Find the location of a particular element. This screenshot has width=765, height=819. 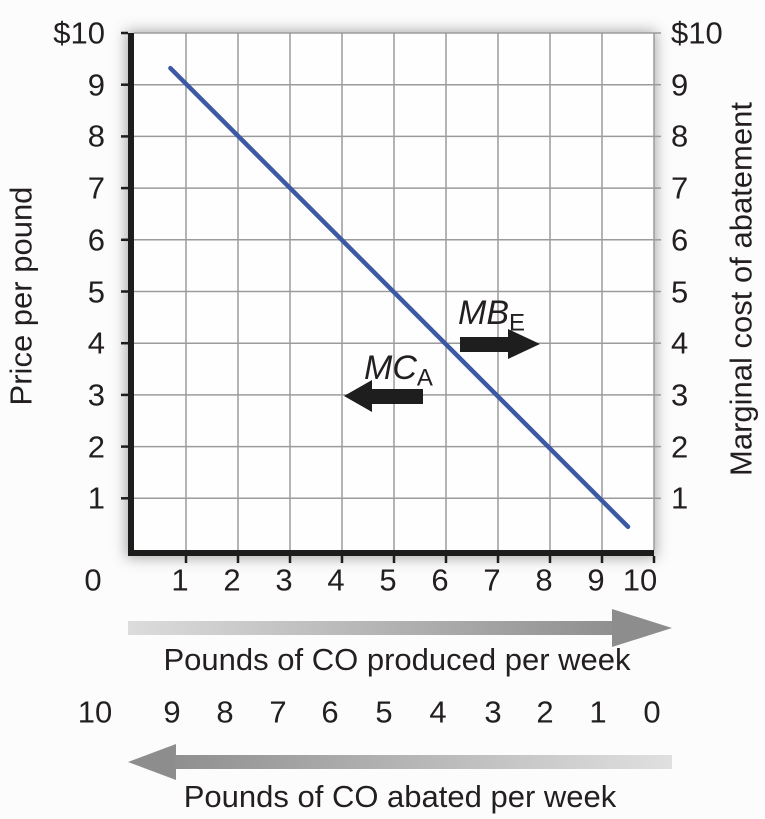

abated-tick: 6 is located at coordinates (330, 712).